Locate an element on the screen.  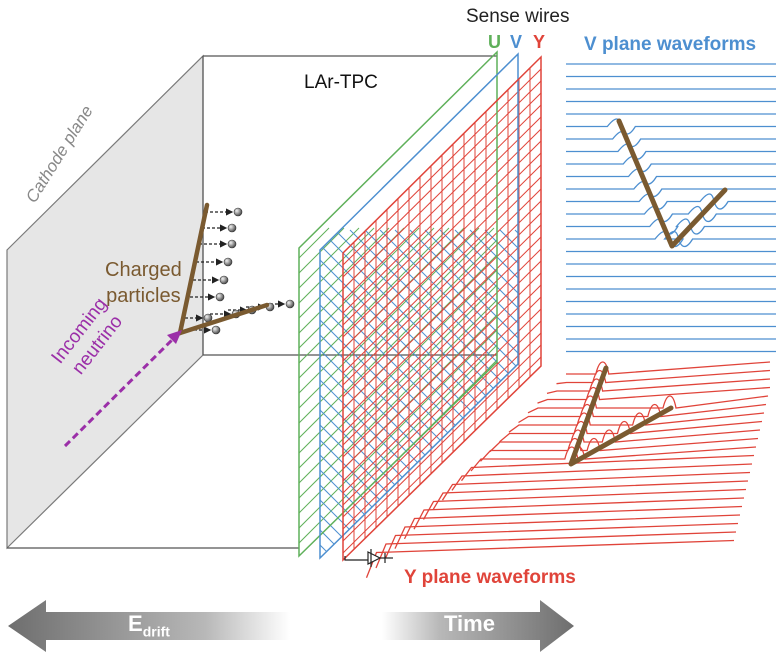
e-drift-sub: drift is located at coordinates (156, 631).